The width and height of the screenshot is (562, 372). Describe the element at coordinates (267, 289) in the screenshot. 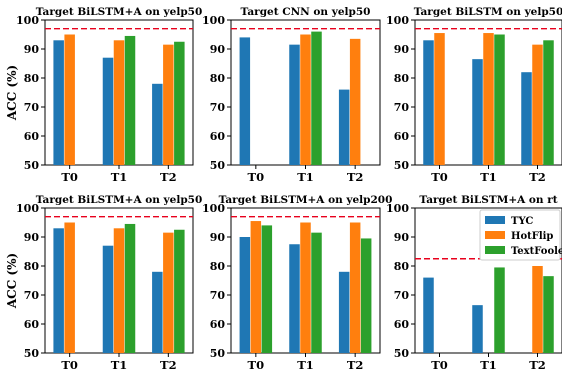

I see `bar-textfooler-t0` at that location.